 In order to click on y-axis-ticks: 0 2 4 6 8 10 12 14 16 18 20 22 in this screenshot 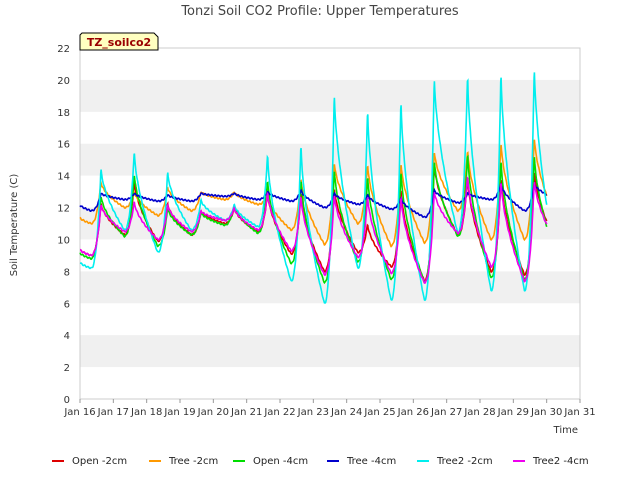, I will do `click(63, 225)`.